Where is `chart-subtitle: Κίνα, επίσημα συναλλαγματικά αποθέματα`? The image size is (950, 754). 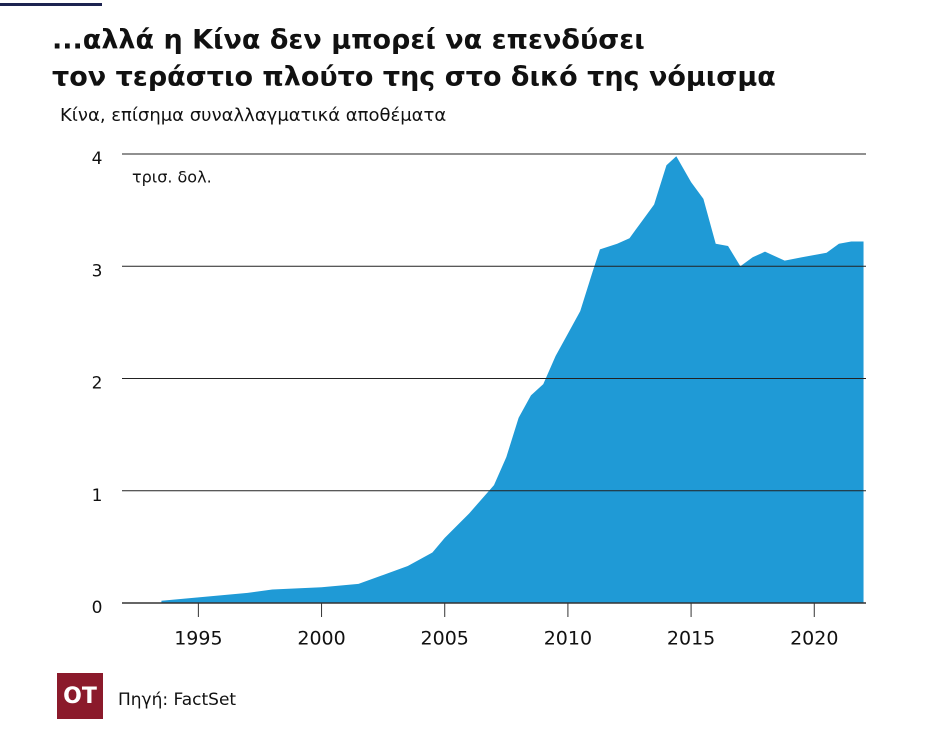
chart-subtitle: Κίνα, επίσημα συναλλαγματικά αποθέματα is located at coordinates (253, 115).